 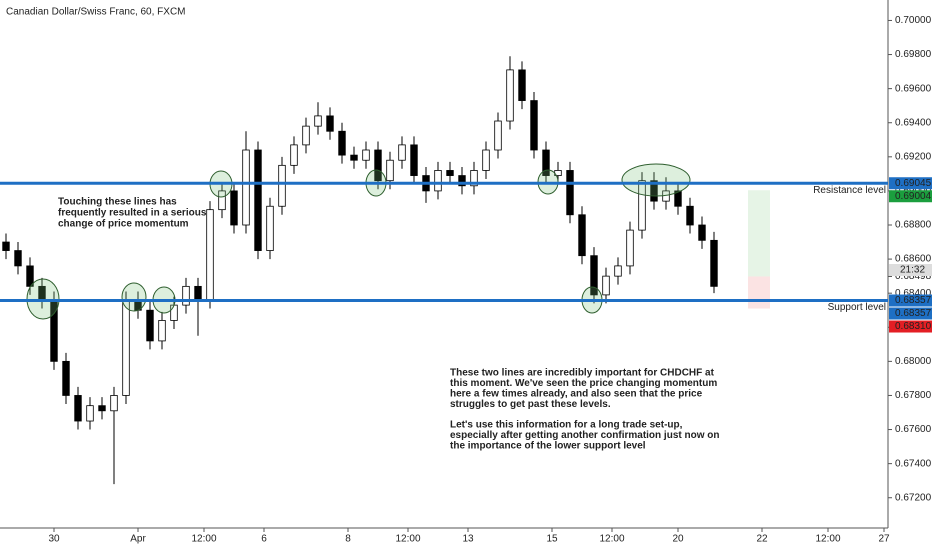 What do you see at coordinates (913, 395) in the screenshot?
I see `y-tick-label: 0.67800` at bounding box center [913, 395].